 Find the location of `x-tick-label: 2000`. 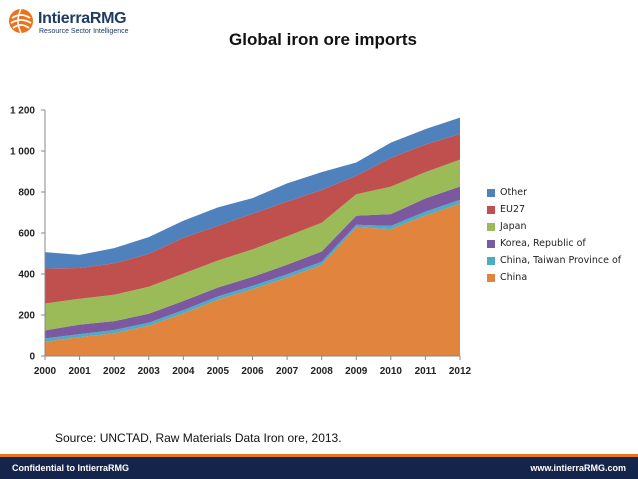

x-tick-label: 2000 is located at coordinates (45, 371).